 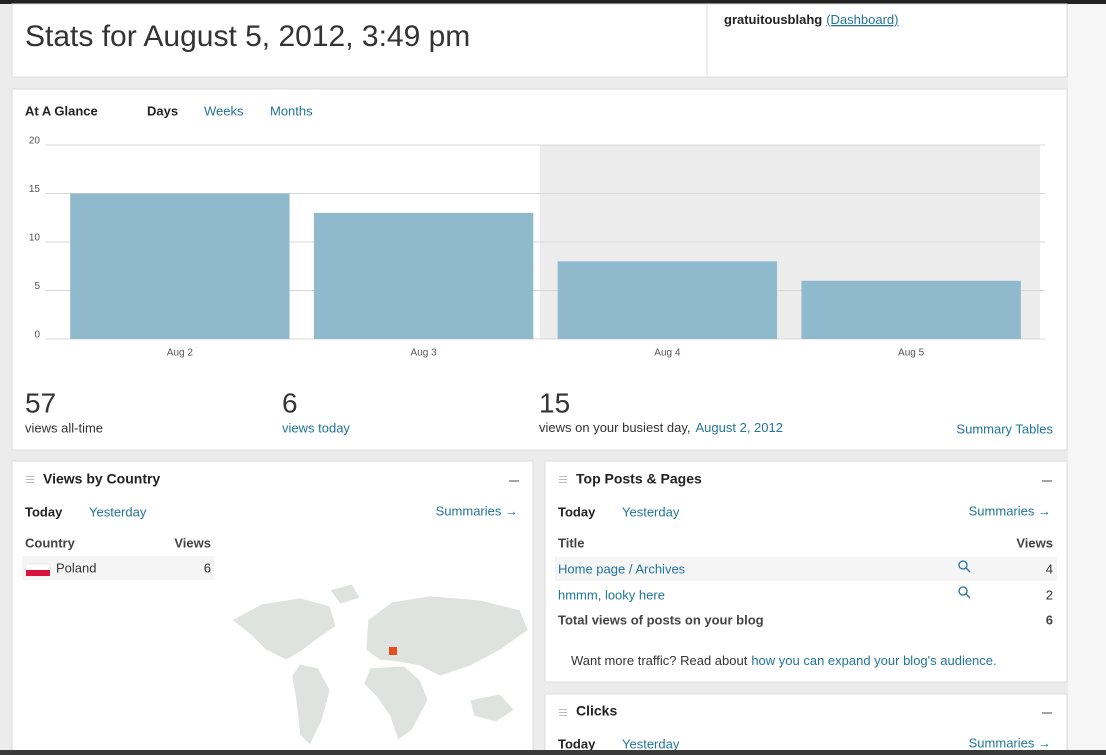 I want to click on map-highlight, so click(x=393, y=651).